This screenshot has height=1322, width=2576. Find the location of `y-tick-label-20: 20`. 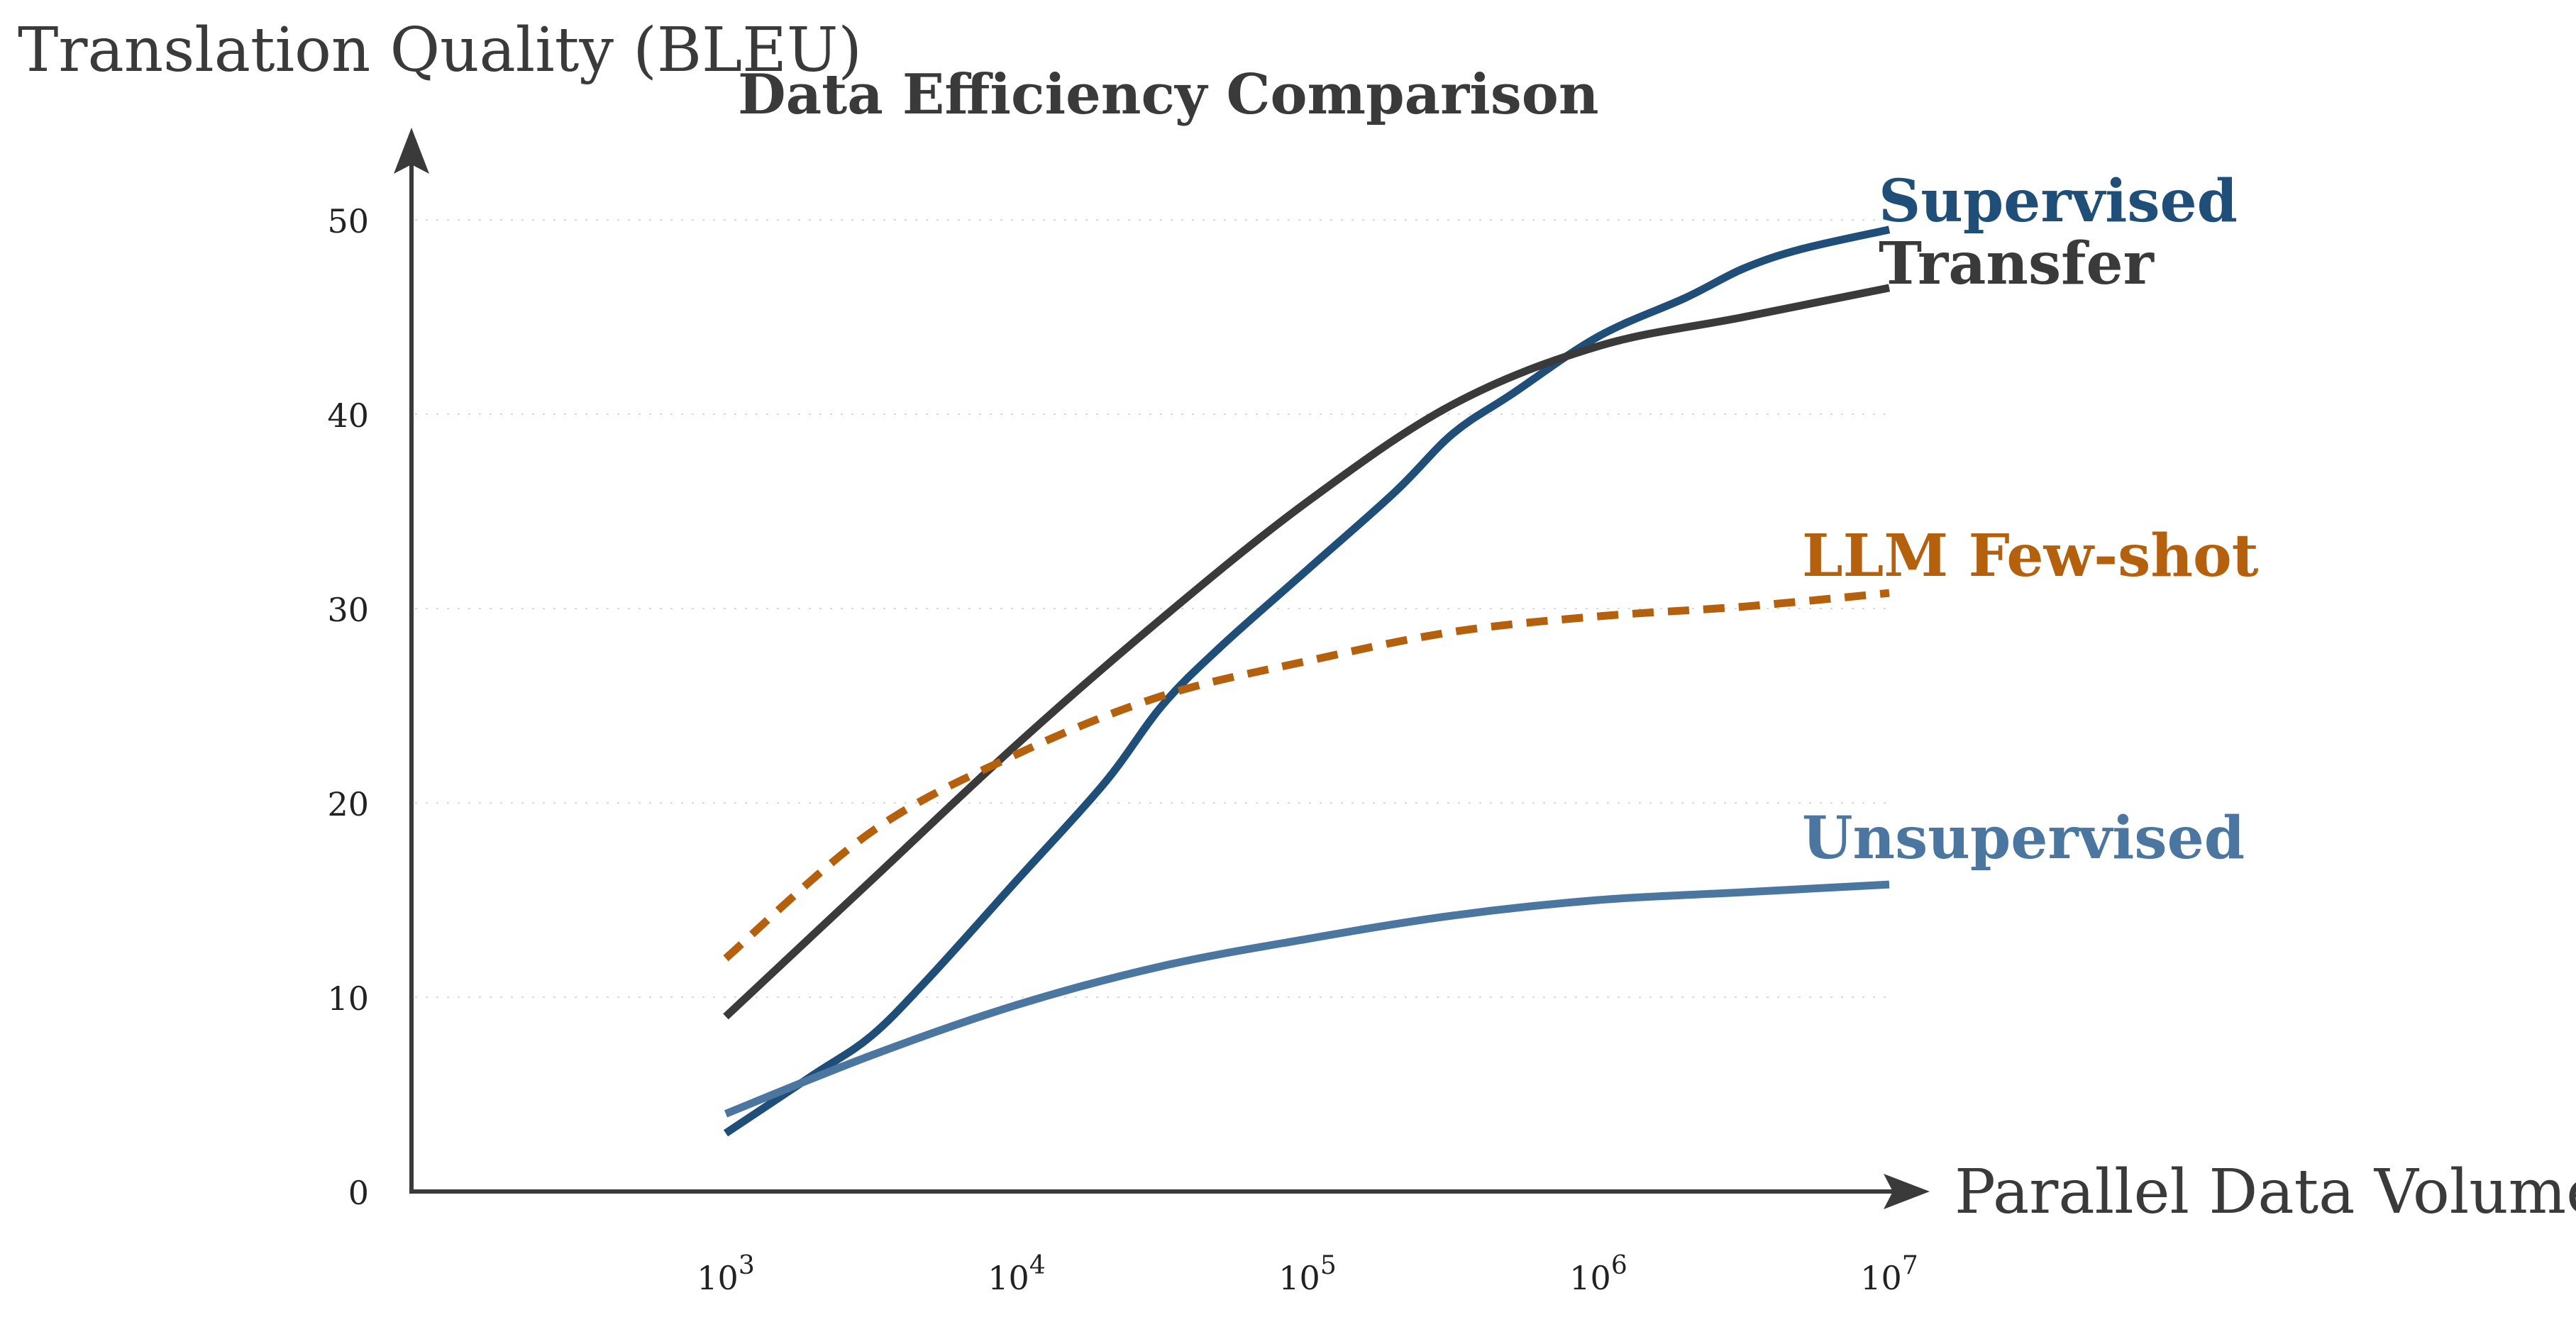

y-tick-label-20: 20 is located at coordinates (348, 804).